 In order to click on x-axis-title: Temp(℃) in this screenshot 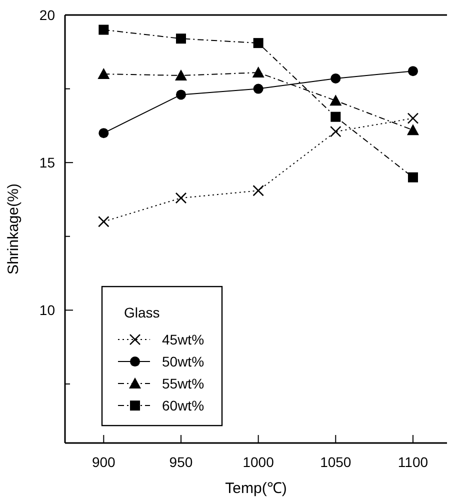, I will do `click(256, 488)`.